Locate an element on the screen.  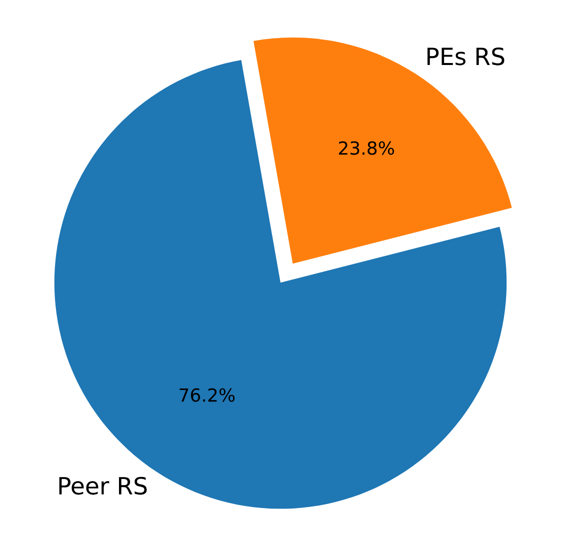
data-label: 23.8% is located at coordinates (366, 148).